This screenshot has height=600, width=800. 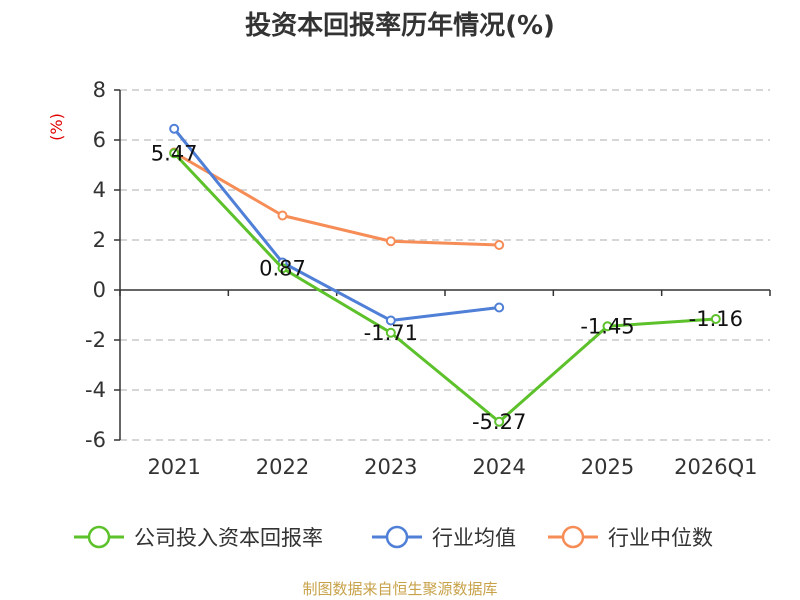 I want to click on series-industry_median, so click(x=337, y=198).